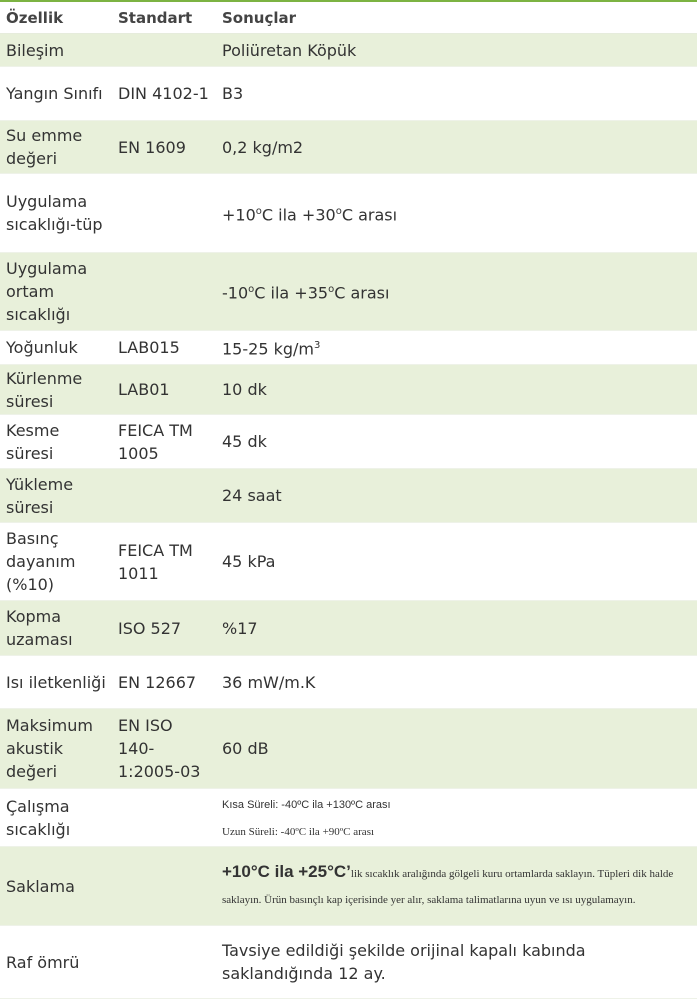  What do you see at coordinates (56, 628) in the screenshot?
I see `property-cell: Kopma uzaması` at bounding box center [56, 628].